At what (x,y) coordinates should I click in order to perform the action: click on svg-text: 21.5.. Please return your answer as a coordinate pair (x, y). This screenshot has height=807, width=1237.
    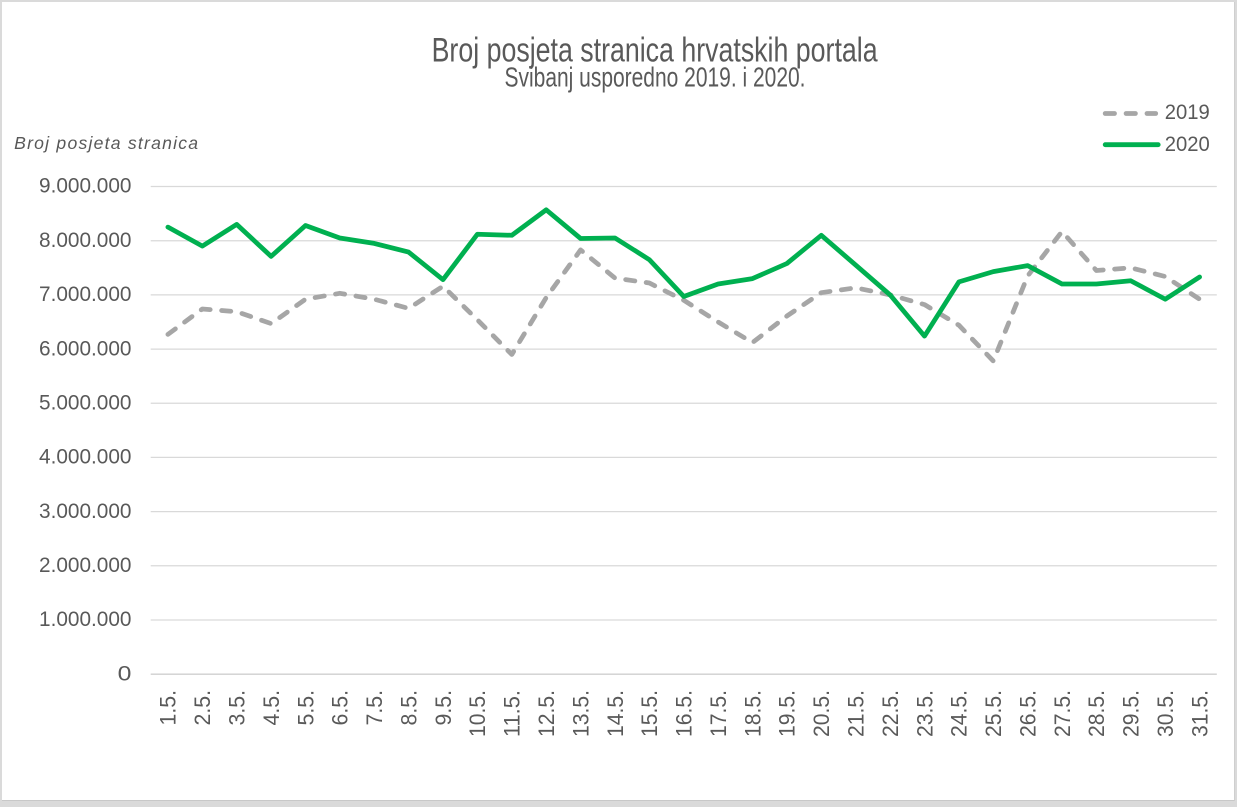
    Looking at the image, I should click on (856, 713).